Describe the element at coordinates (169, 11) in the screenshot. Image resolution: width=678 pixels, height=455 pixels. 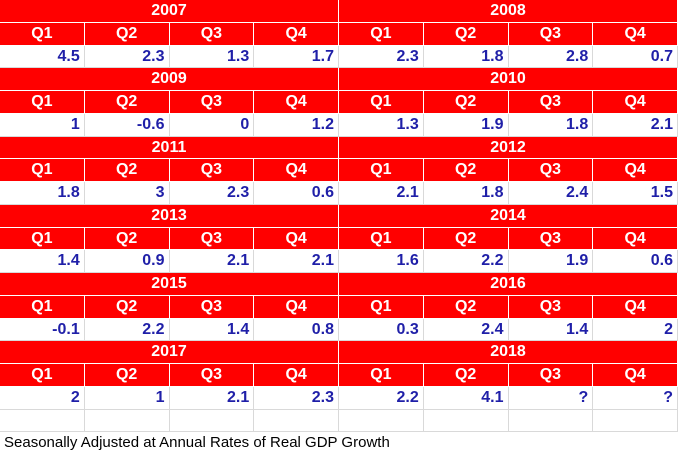
I see `year-header: 2007` at that location.